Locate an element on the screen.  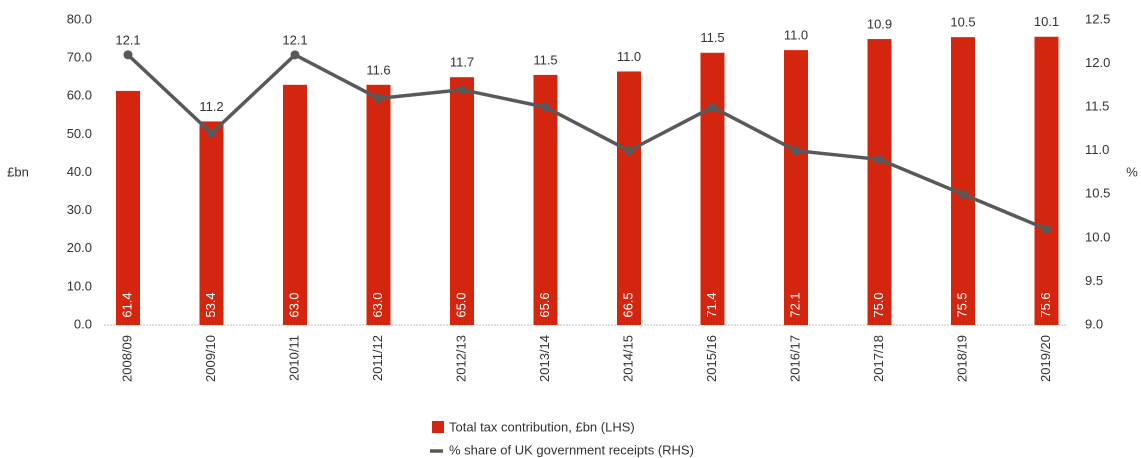
x-tick-label: 2014/15 is located at coordinates (627, 358).